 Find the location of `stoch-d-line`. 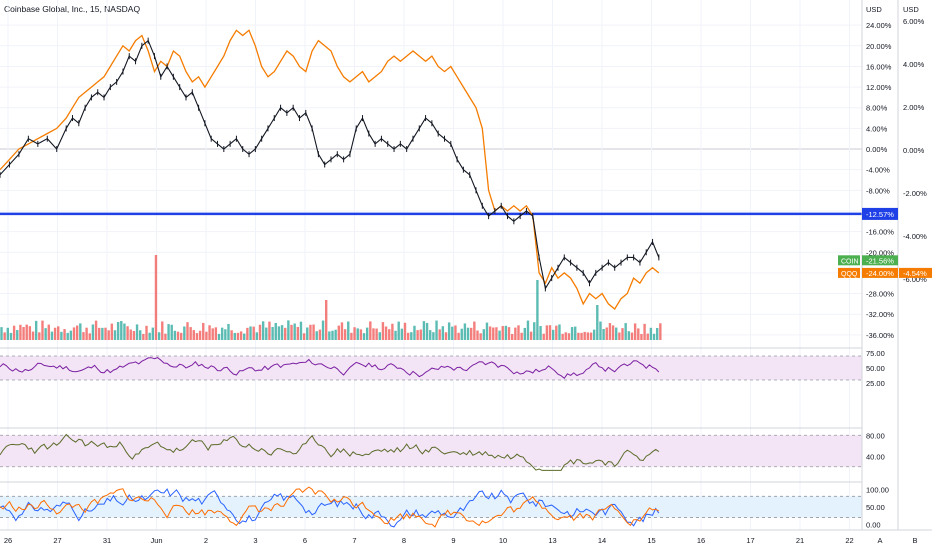

stoch-d-line is located at coordinates (330, 507).